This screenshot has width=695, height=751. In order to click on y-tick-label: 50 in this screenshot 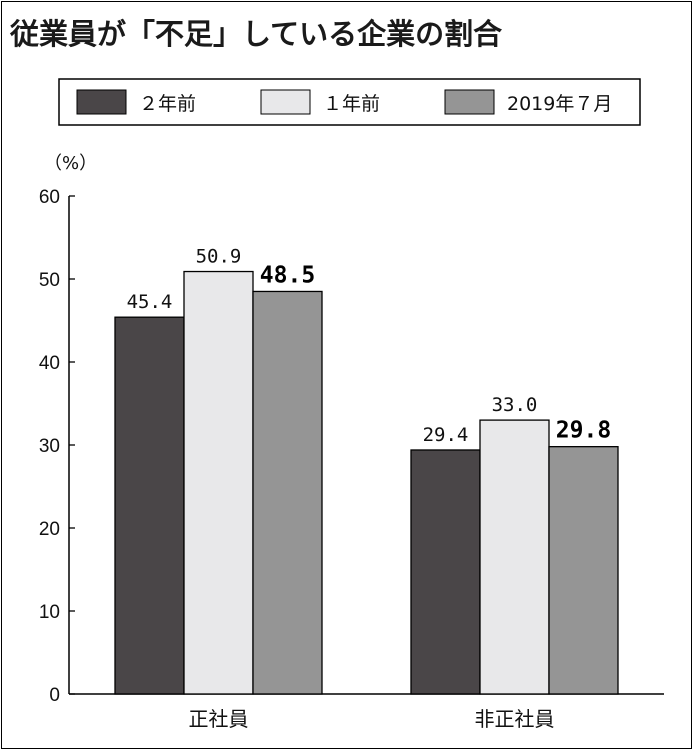, I will do `click(49, 280)`.